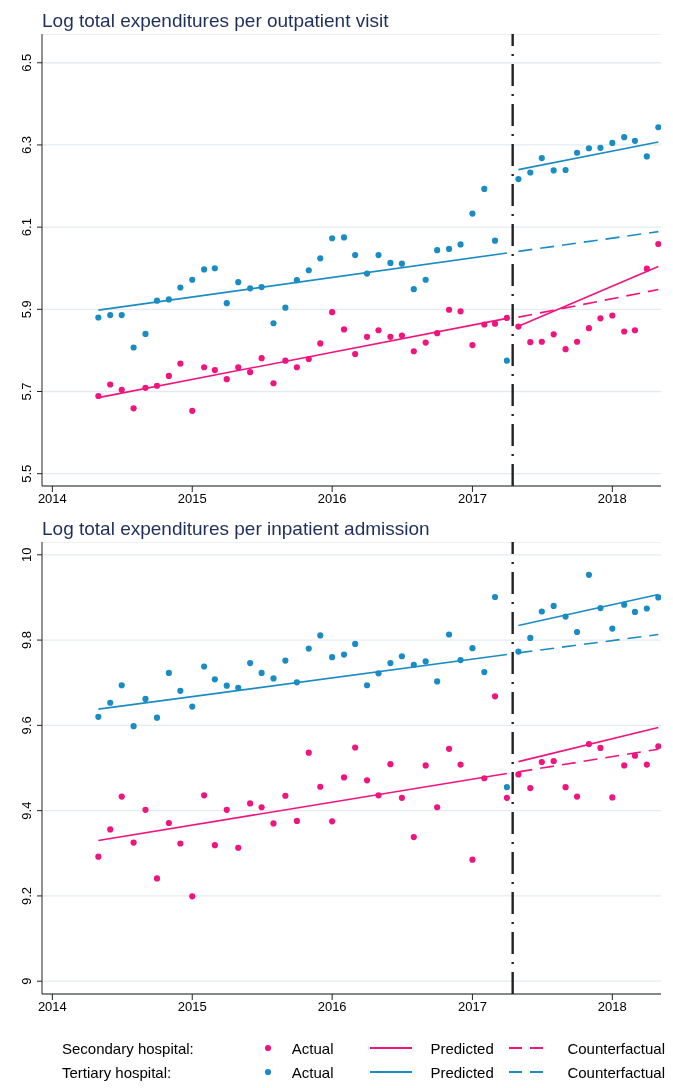 This screenshot has width=673, height=1088. I want to click on y-tick-label: 10, so click(26, 555).